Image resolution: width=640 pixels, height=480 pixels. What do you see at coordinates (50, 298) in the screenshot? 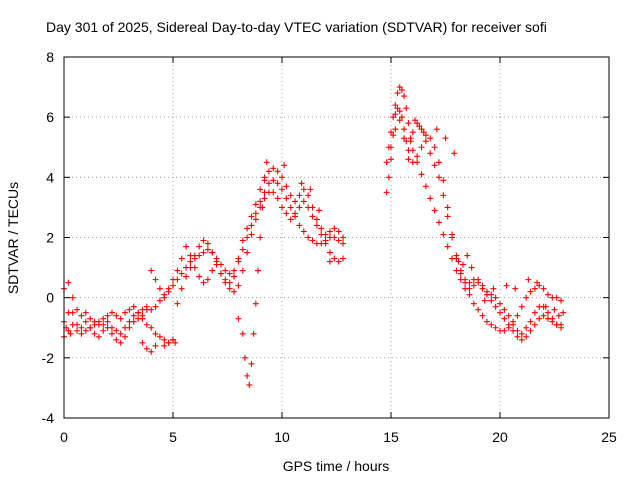
I see `y-tick-label: 0` at bounding box center [50, 298].